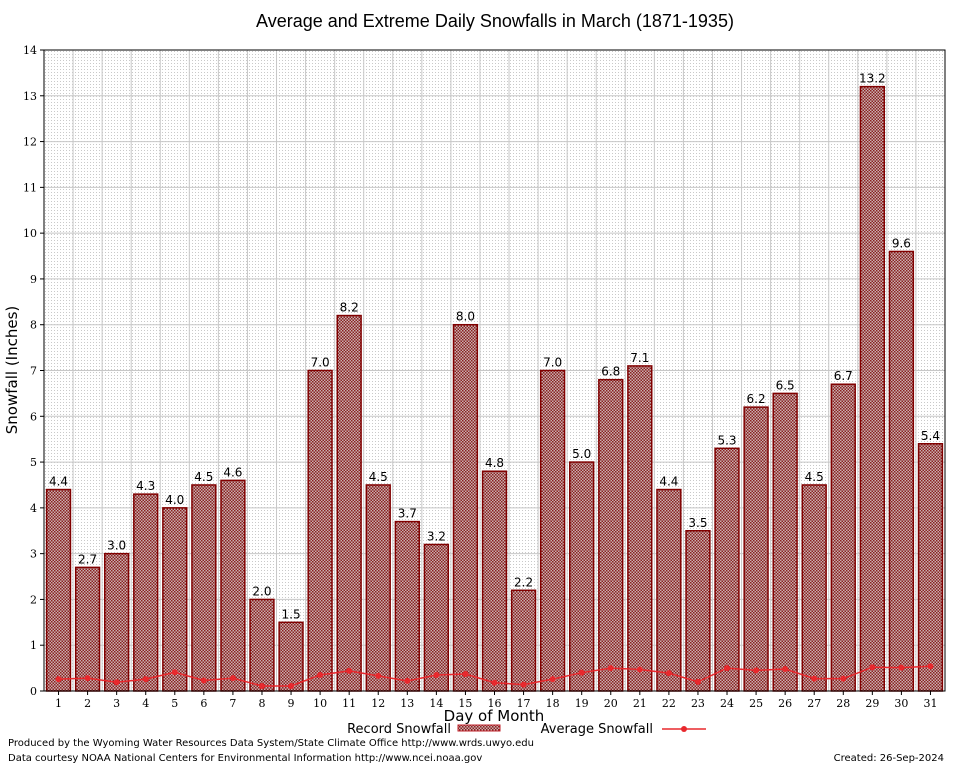  I want to click on average-snowfall-line, so click(494, 676).